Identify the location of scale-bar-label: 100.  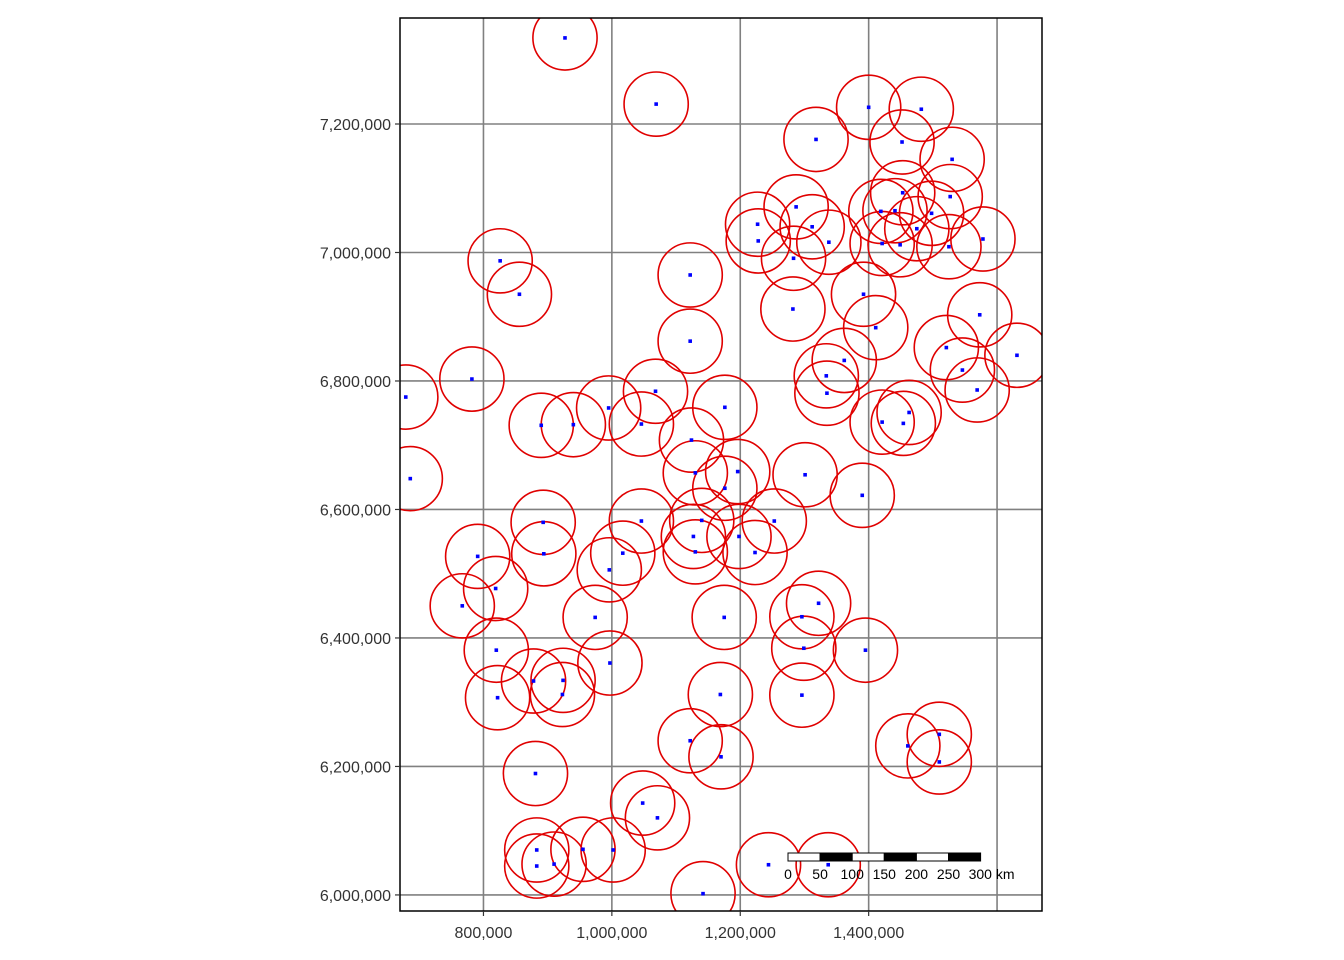
(853, 874).